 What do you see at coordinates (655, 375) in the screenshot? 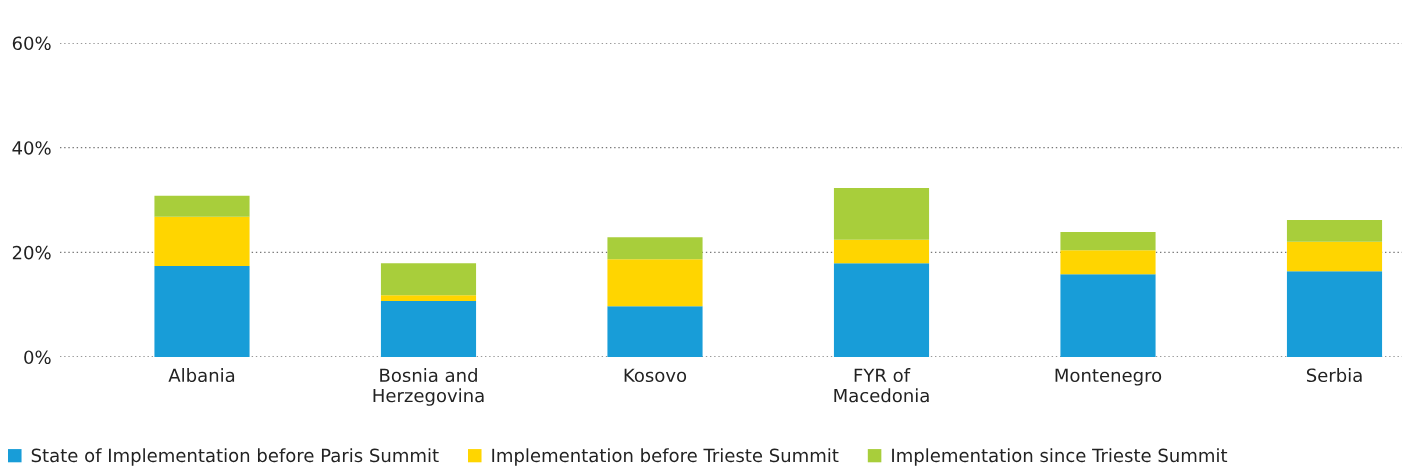
I see `x-tick-label: Kosovo` at bounding box center [655, 375].